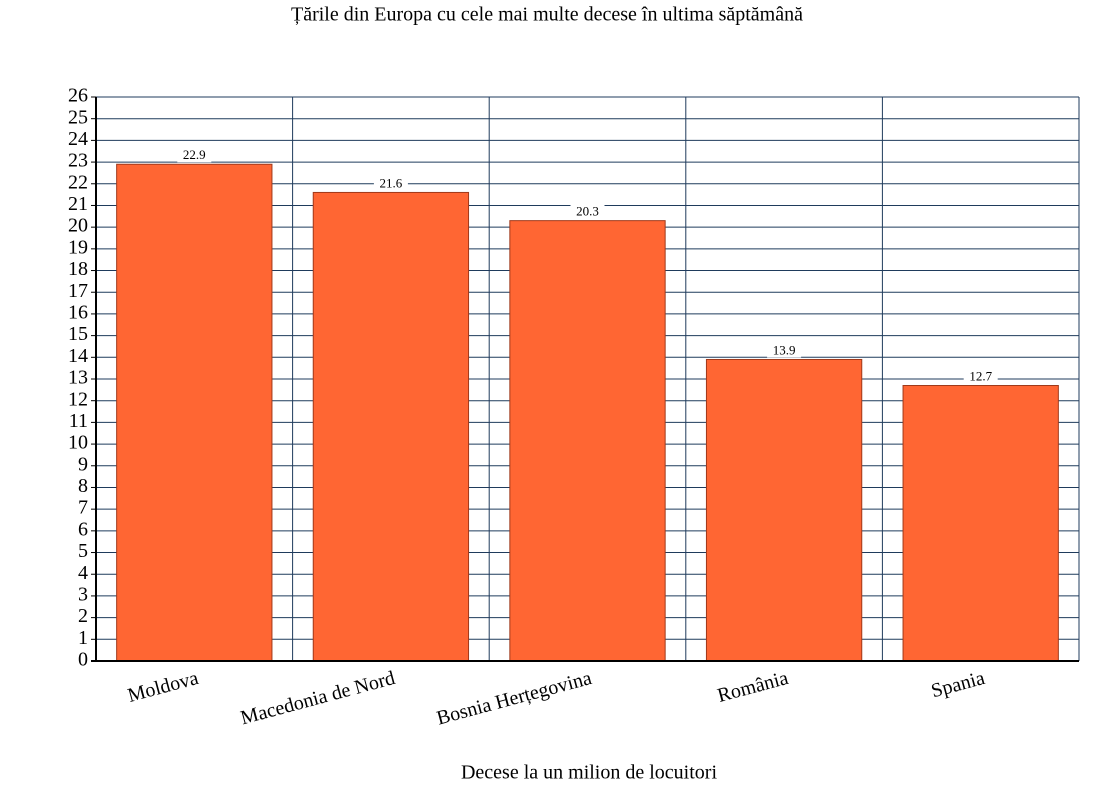 Image resolution: width=1095 pixels, height=805 pixels. I want to click on value-label: 22.9, so click(194, 154).